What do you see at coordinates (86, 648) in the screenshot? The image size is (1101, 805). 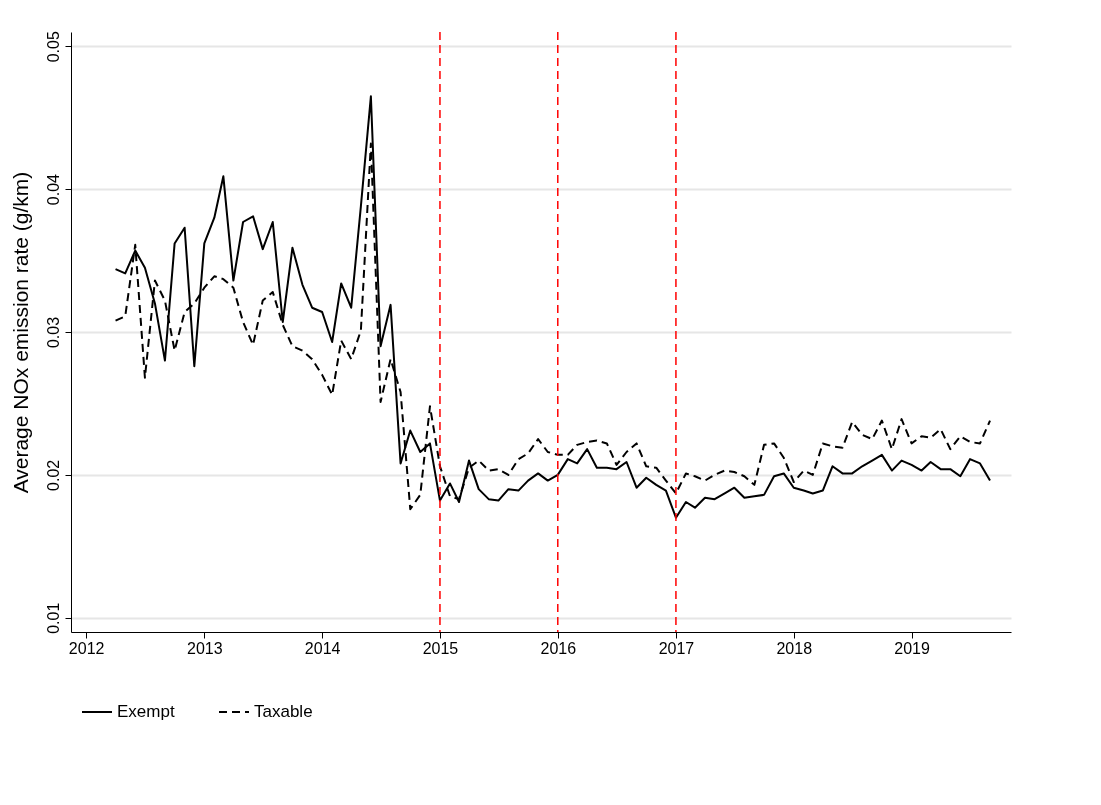 I see `x-tick-label: 2012` at bounding box center [86, 648].